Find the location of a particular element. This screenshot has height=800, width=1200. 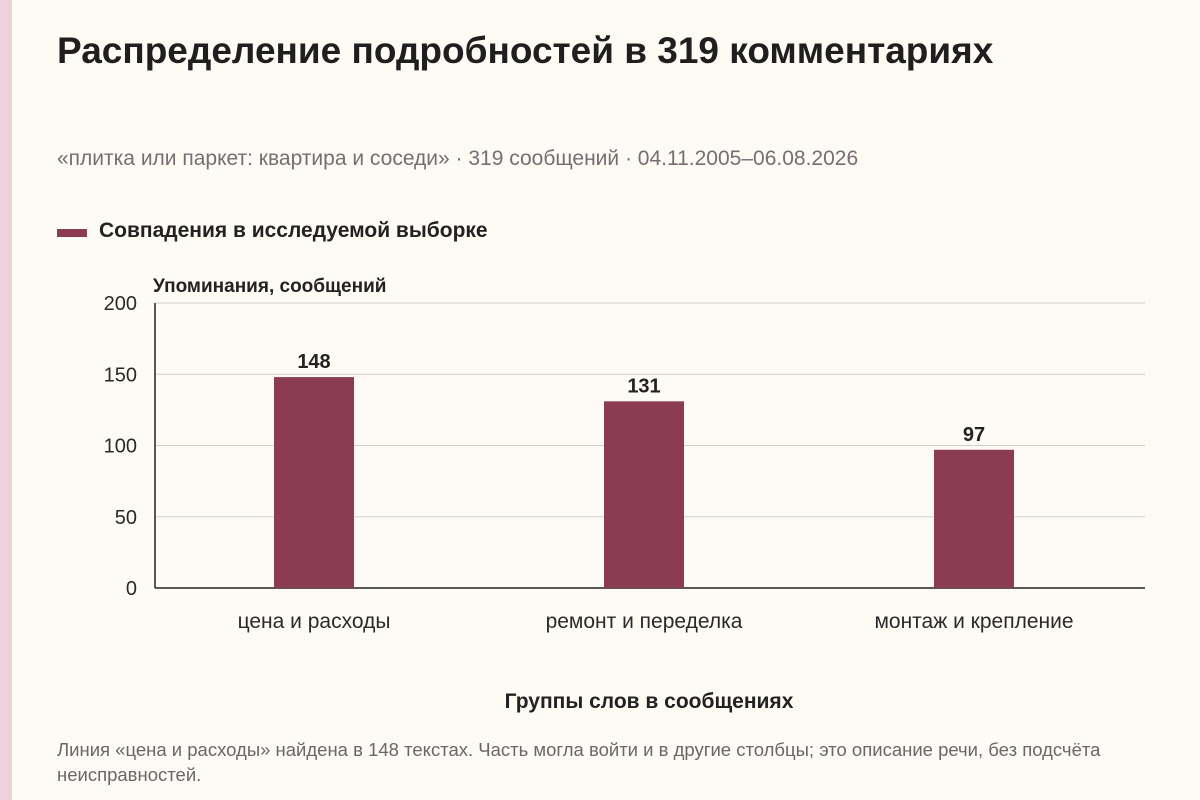

y-tick-label: 100 is located at coordinates (120, 447).